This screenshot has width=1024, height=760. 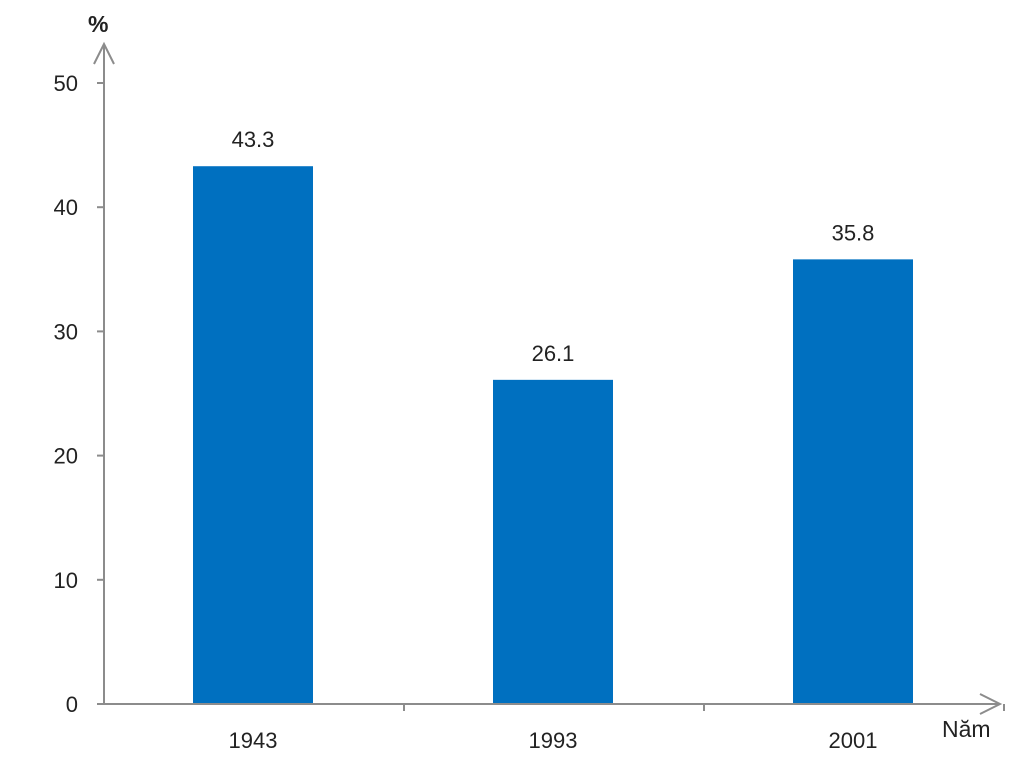 What do you see at coordinates (553, 740) in the screenshot?
I see `x-tick-label: 1993` at bounding box center [553, 740].